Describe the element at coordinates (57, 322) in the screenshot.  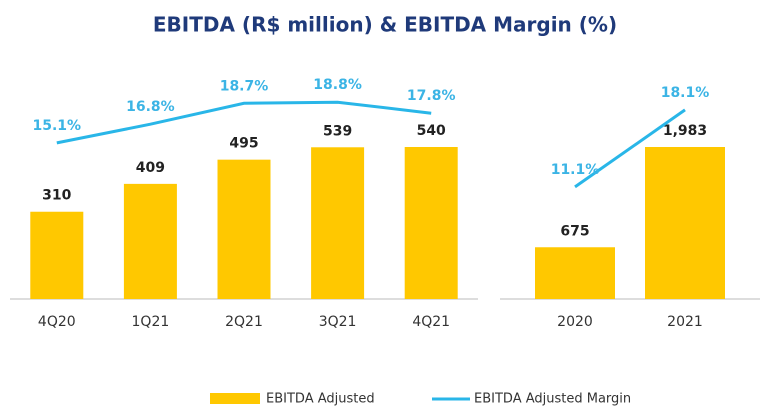
I see `x-tick-label: 4Q20` at that location.